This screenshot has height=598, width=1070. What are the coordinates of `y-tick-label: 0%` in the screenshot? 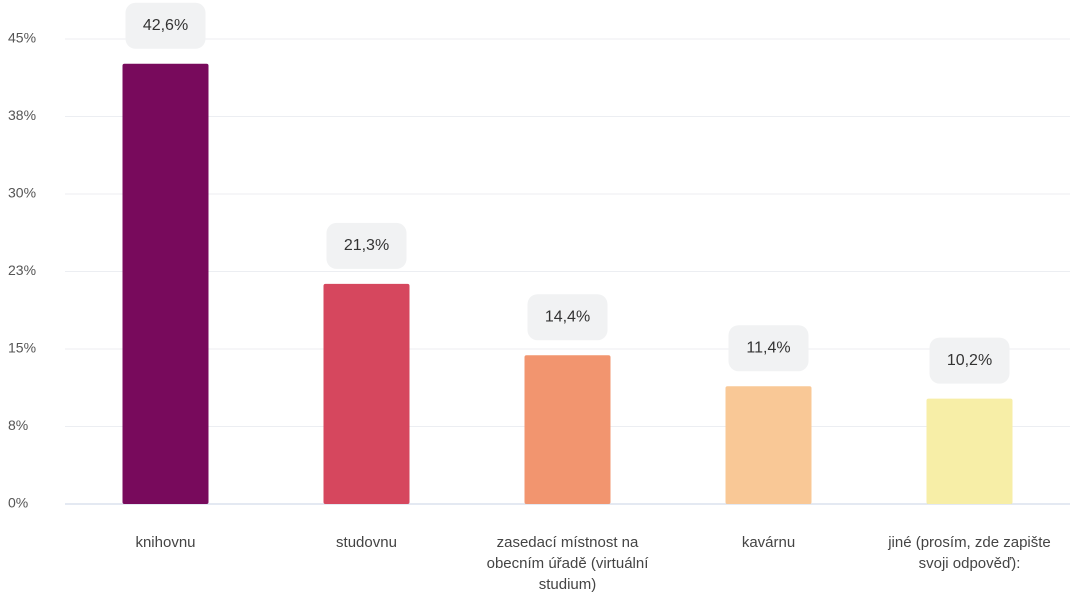 It's located at (18, 503).